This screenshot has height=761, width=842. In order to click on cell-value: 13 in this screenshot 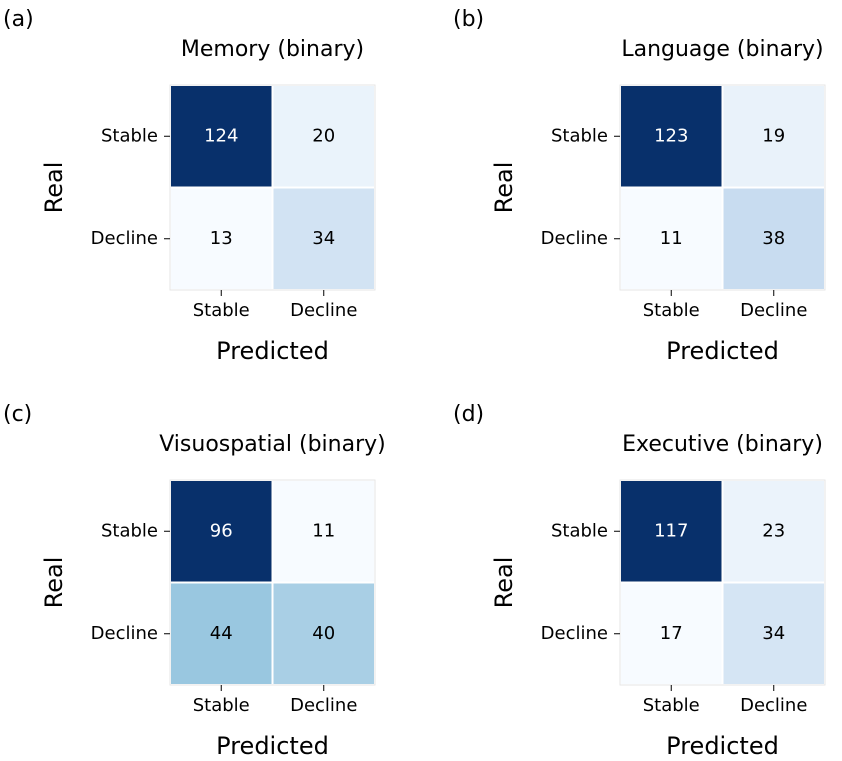, I will do `click(221, 238)`.